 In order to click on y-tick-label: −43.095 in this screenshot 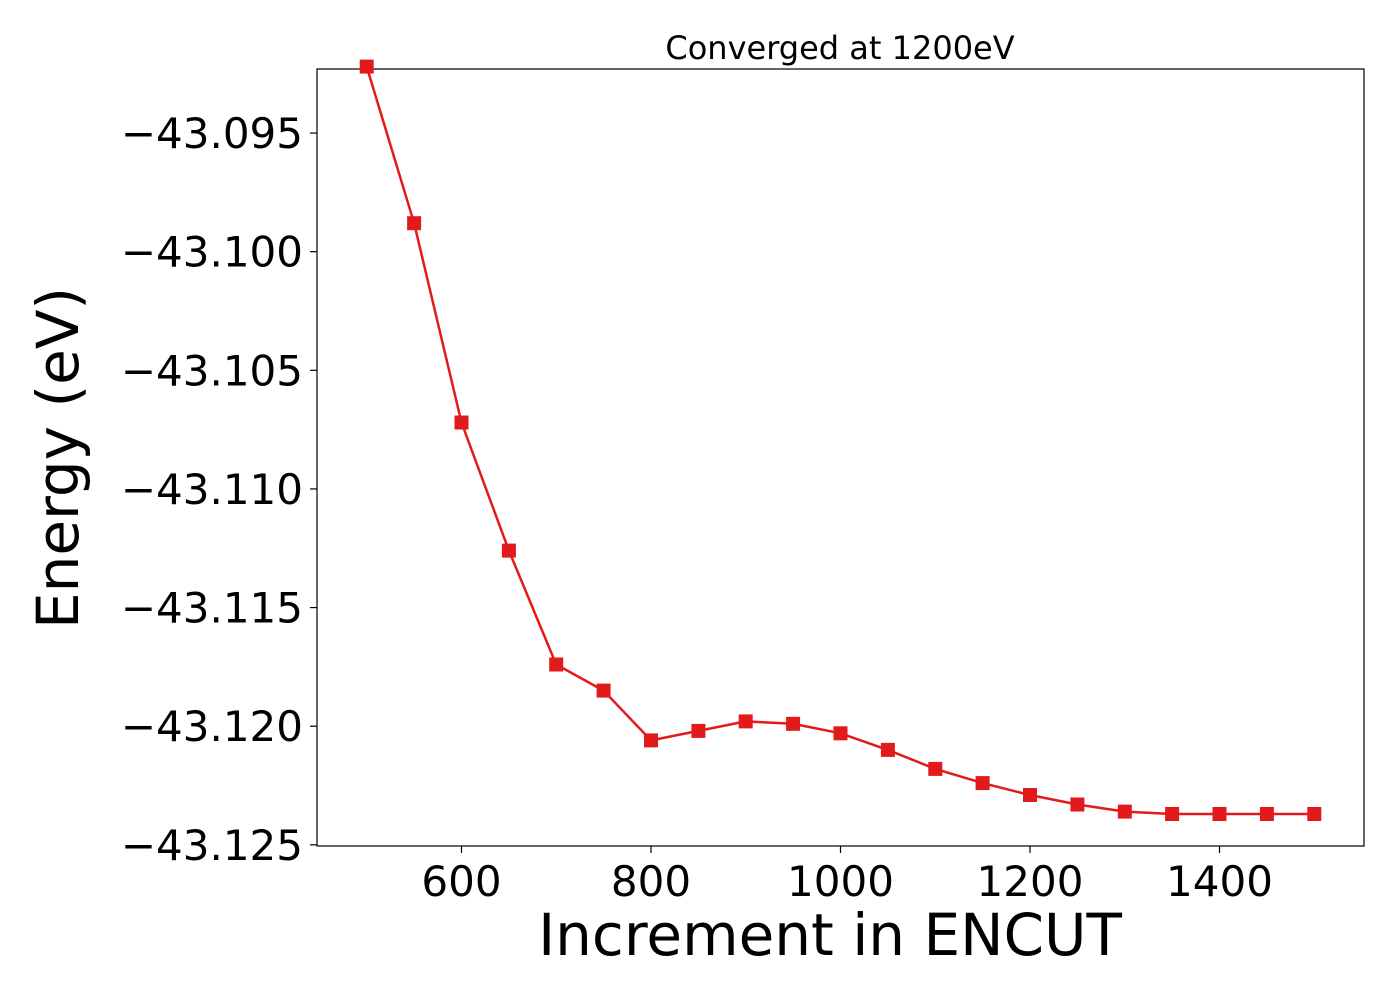, I will do `click(212, 133)`.